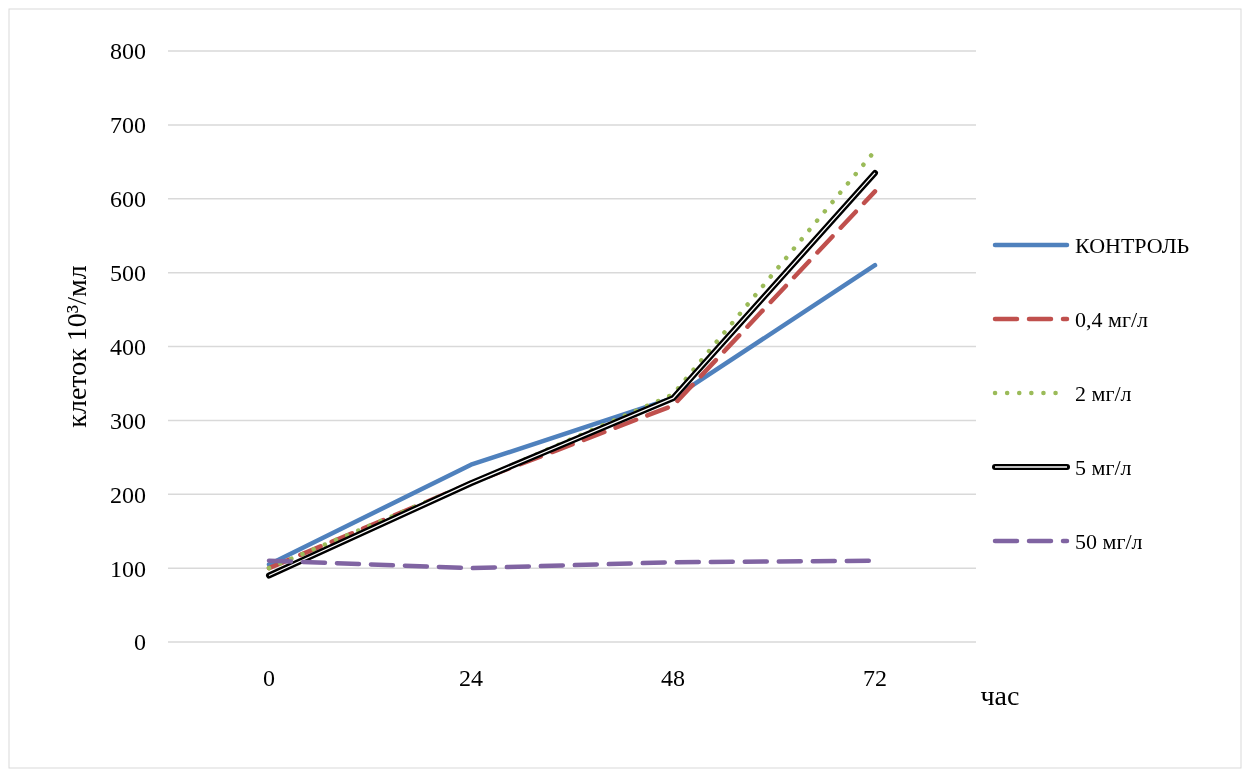 The image size is (1242, 769). Describe the element at coordinates (673, 678) in the screenshot. I see `x-tick-label: 48` at that location.